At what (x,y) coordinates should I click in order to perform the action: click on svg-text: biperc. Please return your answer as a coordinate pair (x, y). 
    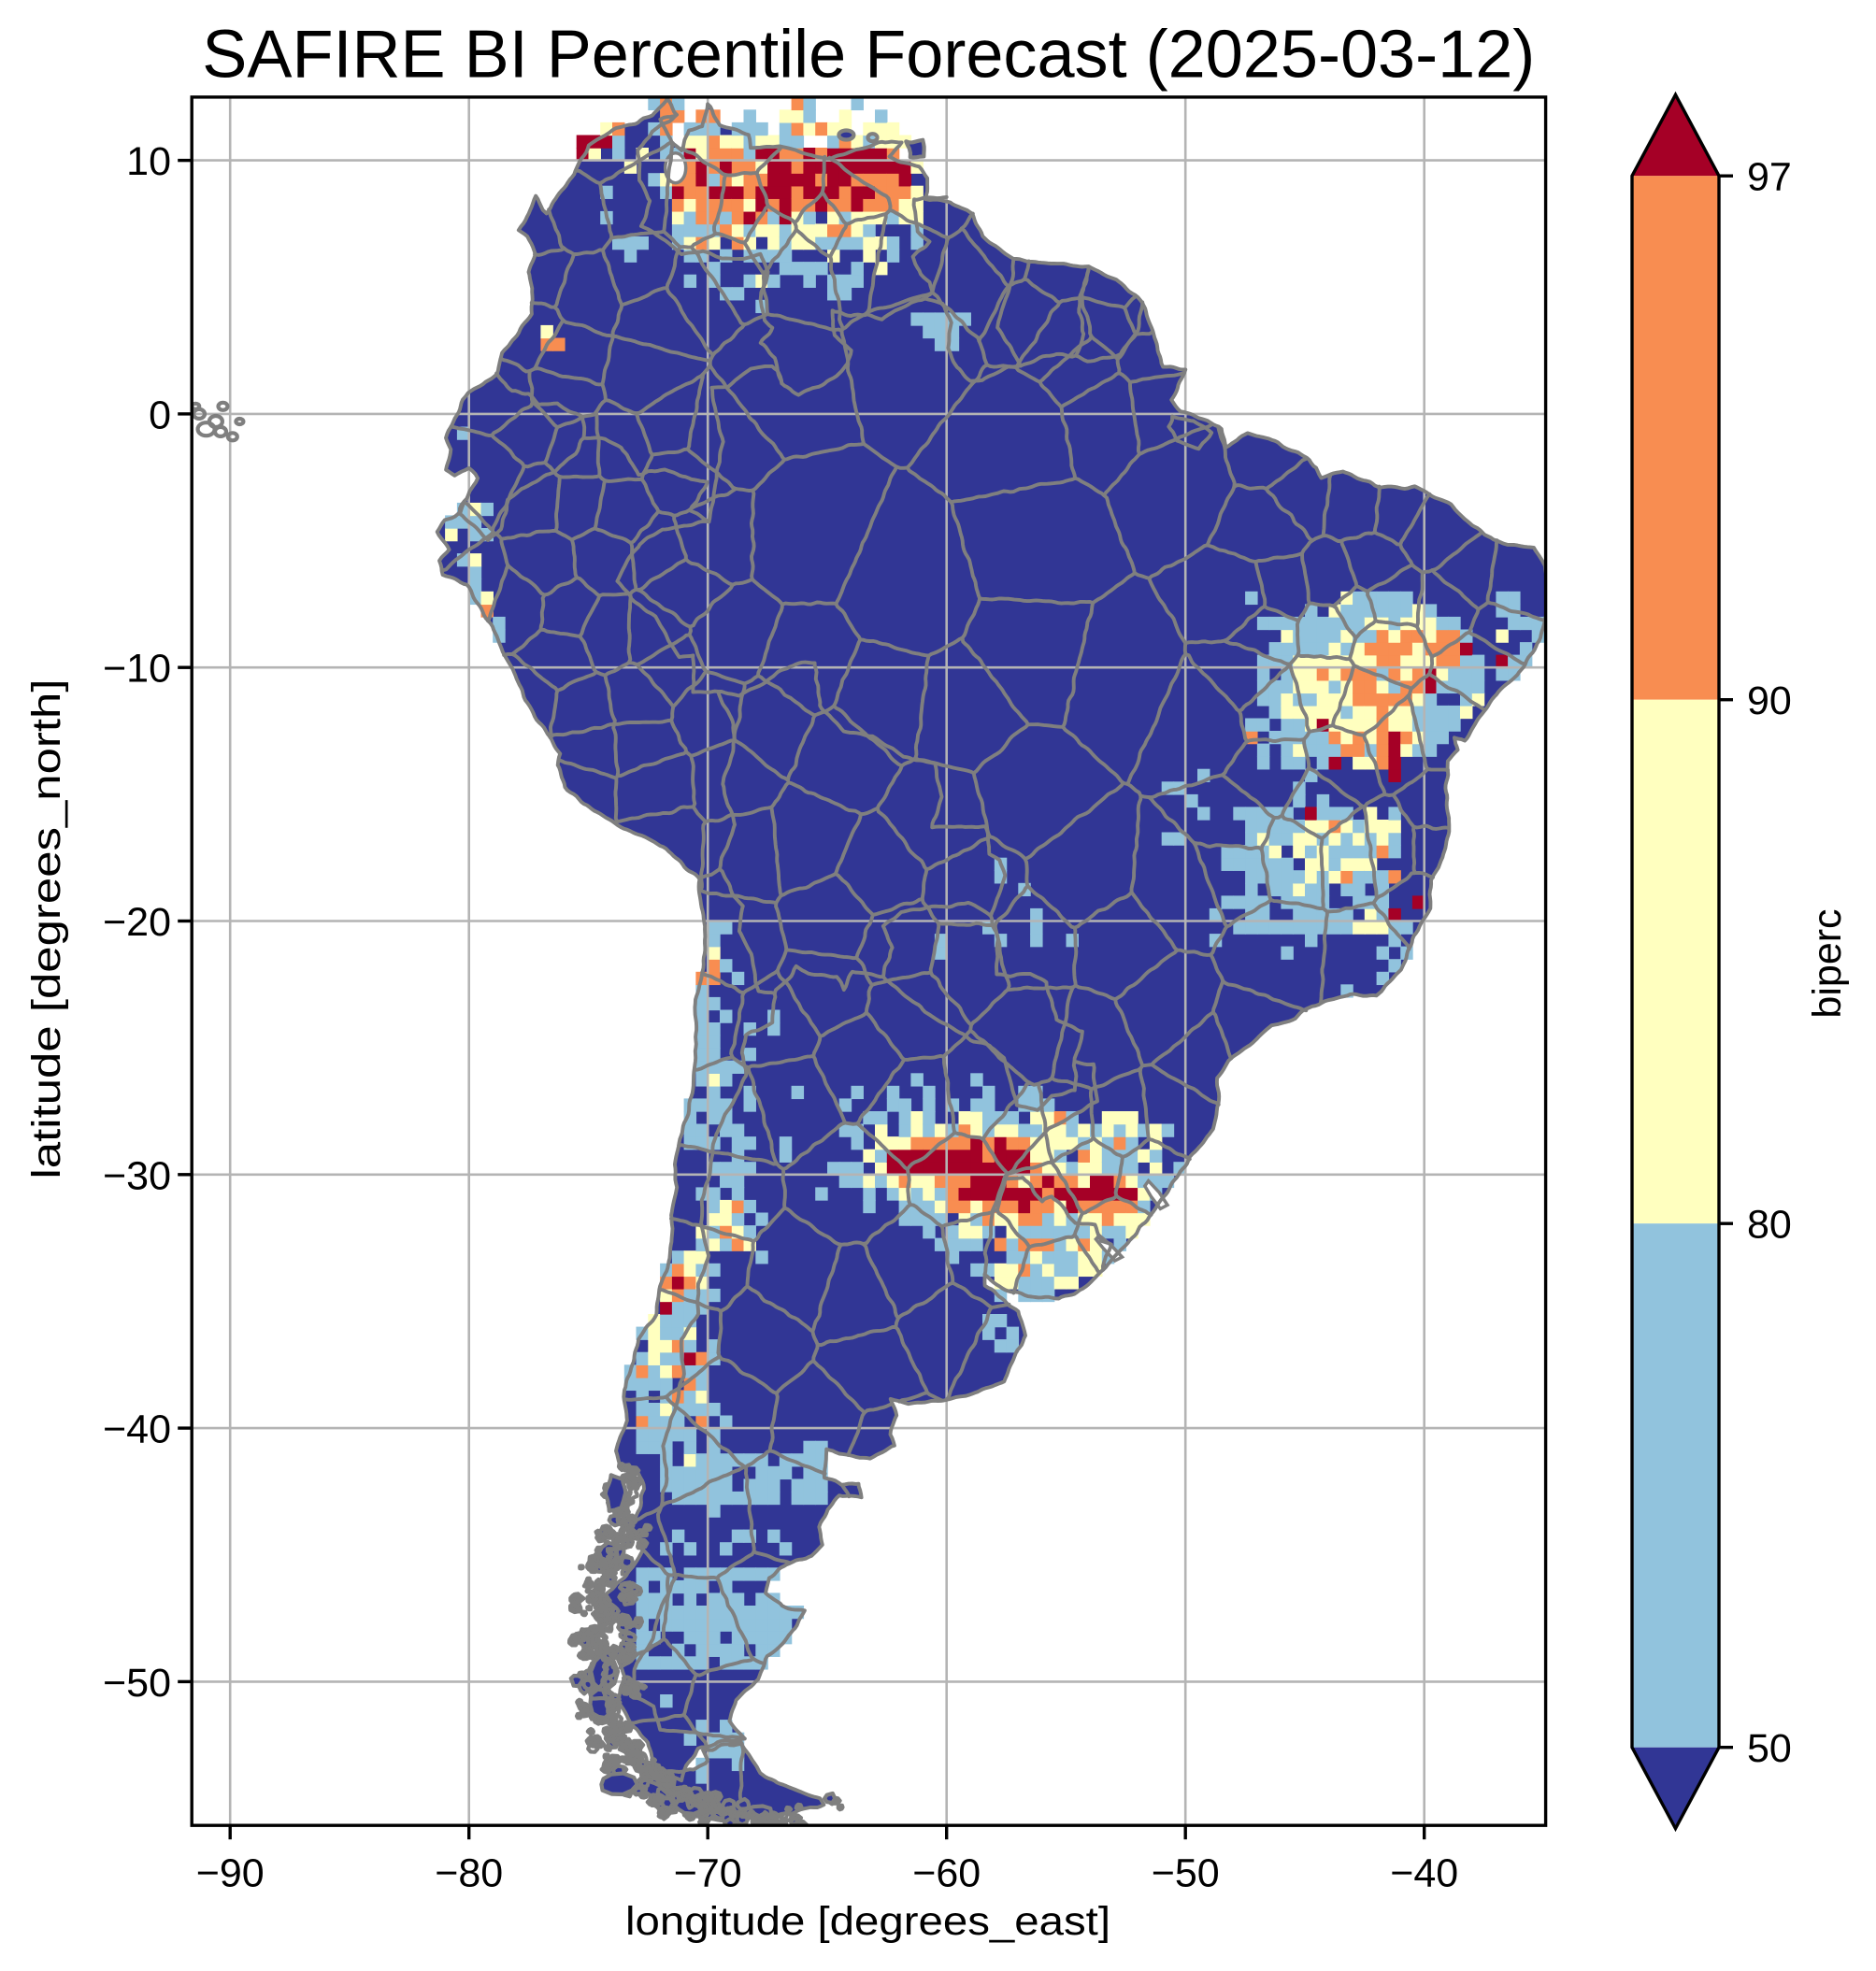
    Looking at the image, I should click on (1827, 963).